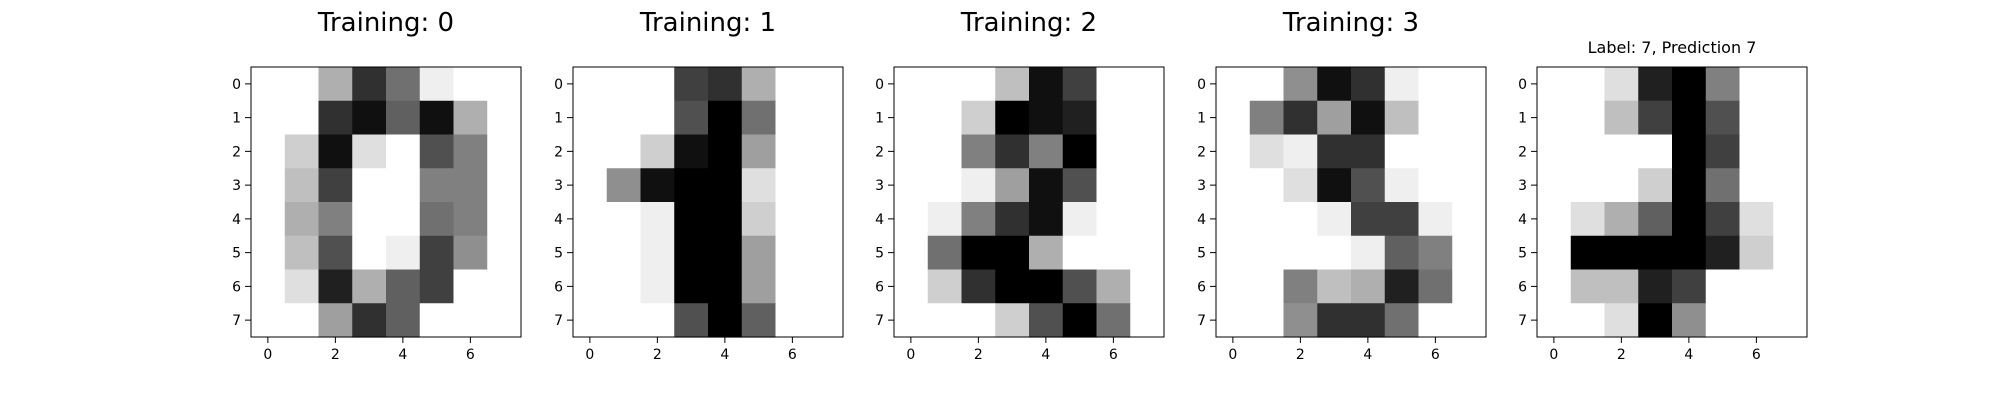 This screenshot has height=404, width=2000. I want to click on y-tick-label: 6, so click(236, 287).